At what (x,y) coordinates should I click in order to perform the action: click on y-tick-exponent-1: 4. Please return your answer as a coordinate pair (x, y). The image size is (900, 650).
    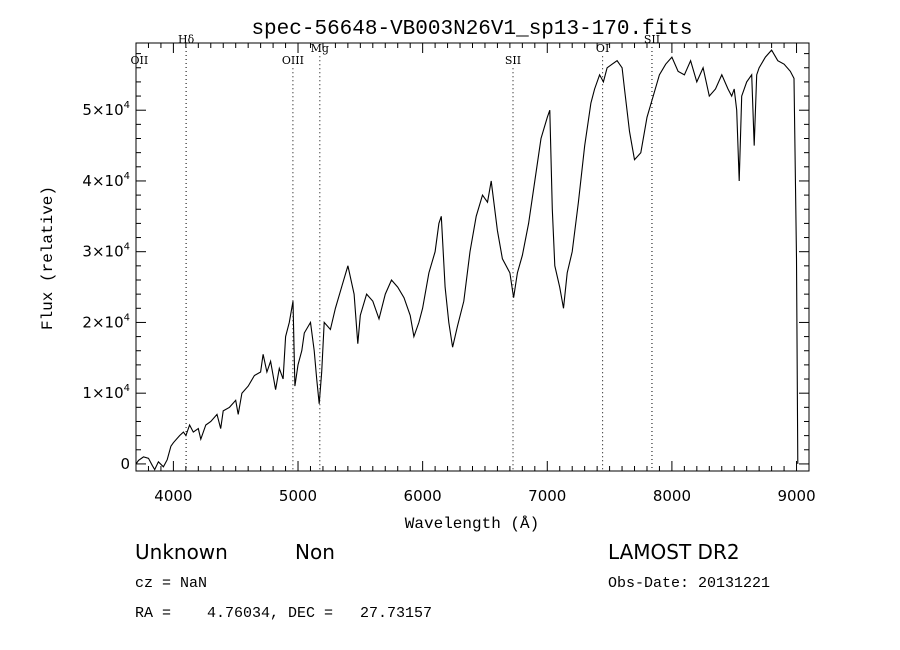
    Looking at the image, I should click on (127, 388).